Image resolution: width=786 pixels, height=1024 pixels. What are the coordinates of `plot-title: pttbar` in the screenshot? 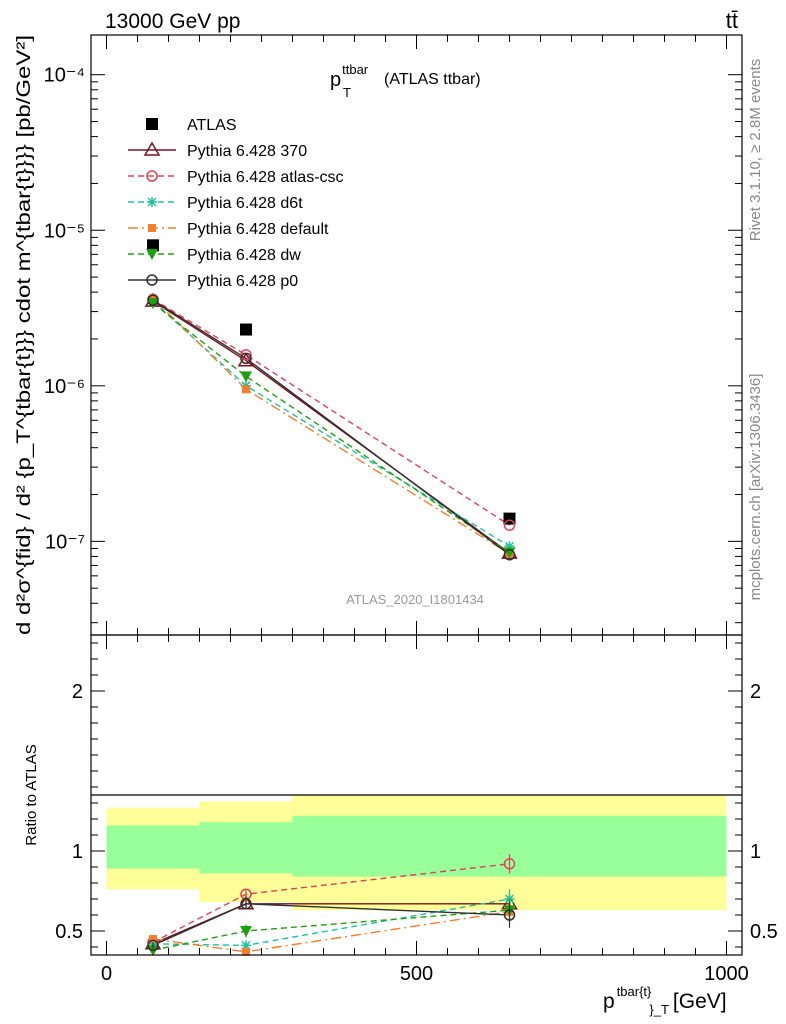 It's located at (349, 76).